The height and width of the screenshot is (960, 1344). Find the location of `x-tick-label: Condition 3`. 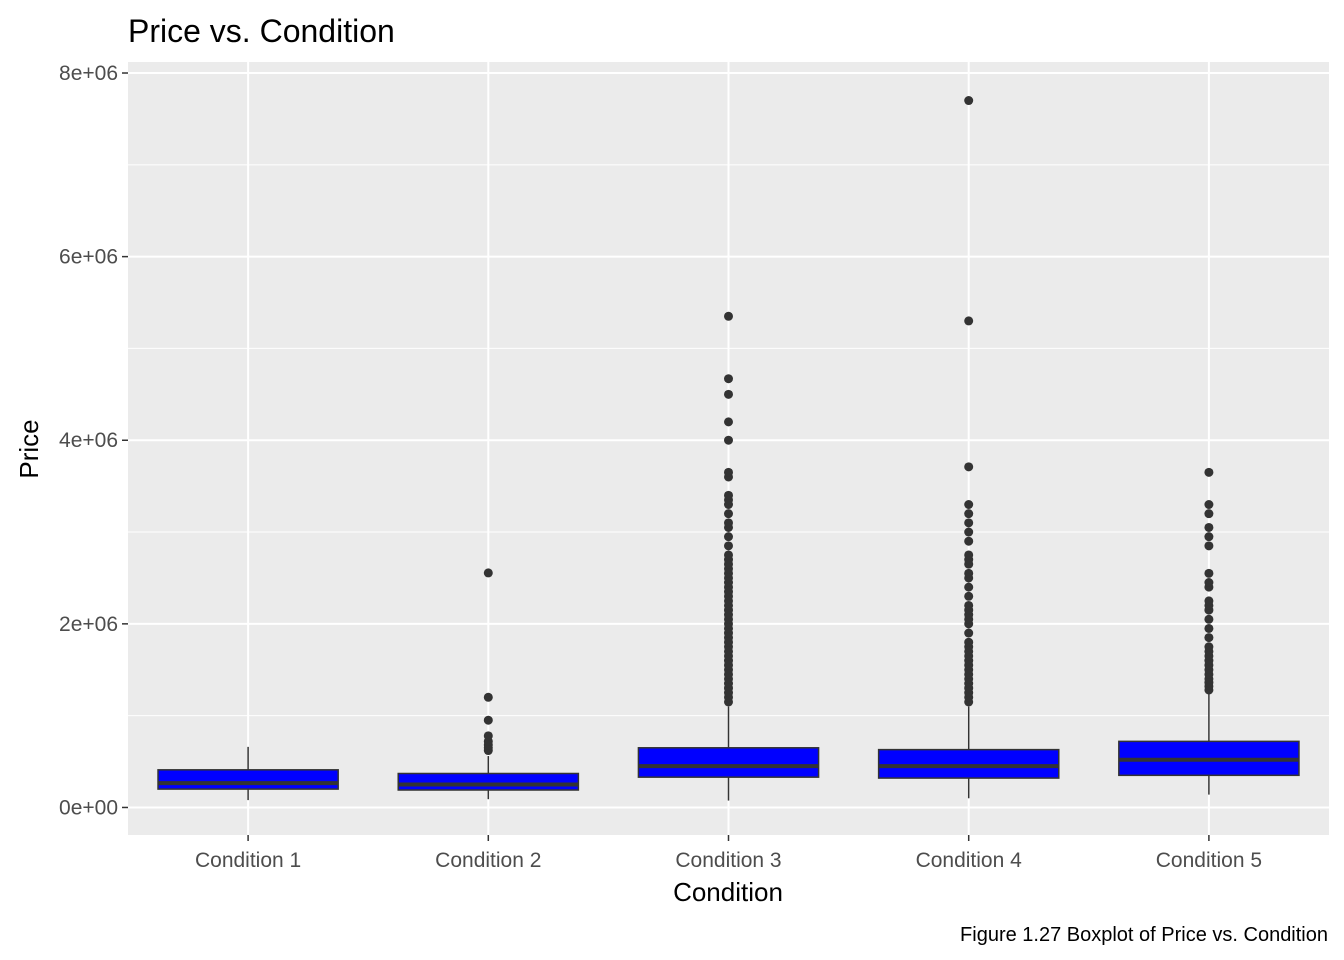

x-tick-label: Condition 3 is located at coordinates (728, 860).